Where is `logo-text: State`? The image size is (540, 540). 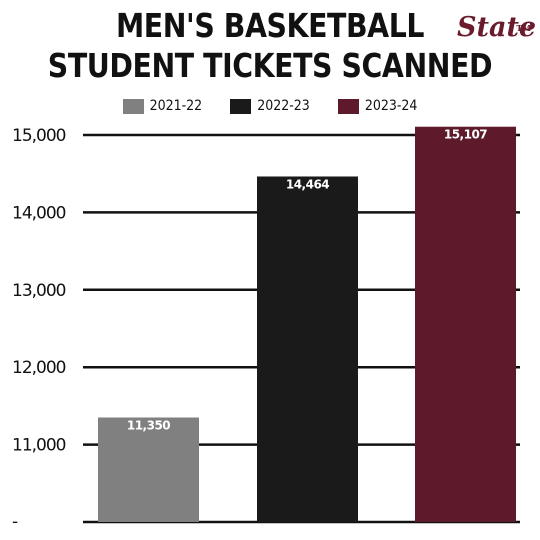
logo-text: State is located at coordinates (497, 27).